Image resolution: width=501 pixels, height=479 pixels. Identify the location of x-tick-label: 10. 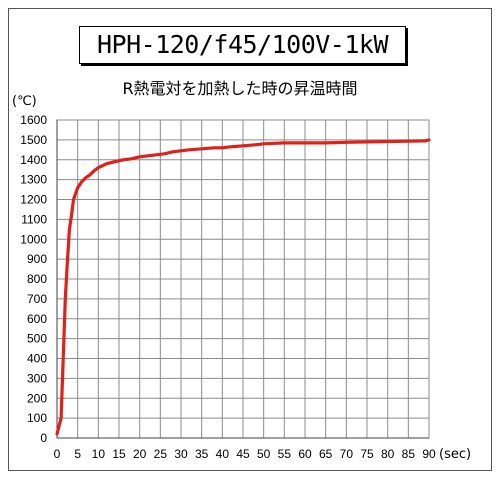
(99, 454).